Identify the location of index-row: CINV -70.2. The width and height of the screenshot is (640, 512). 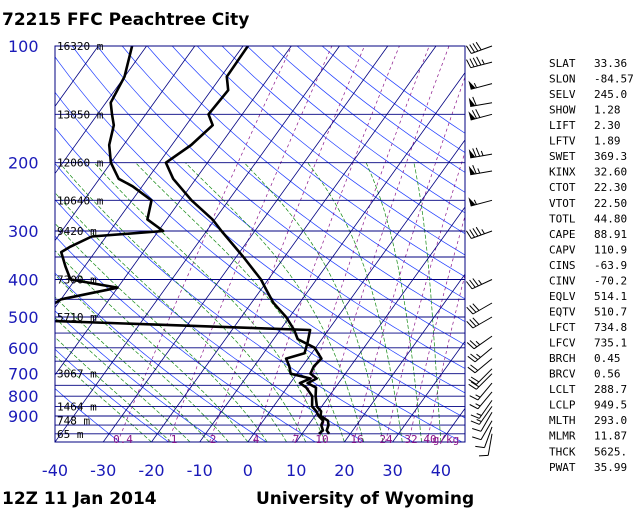
(588, 280).